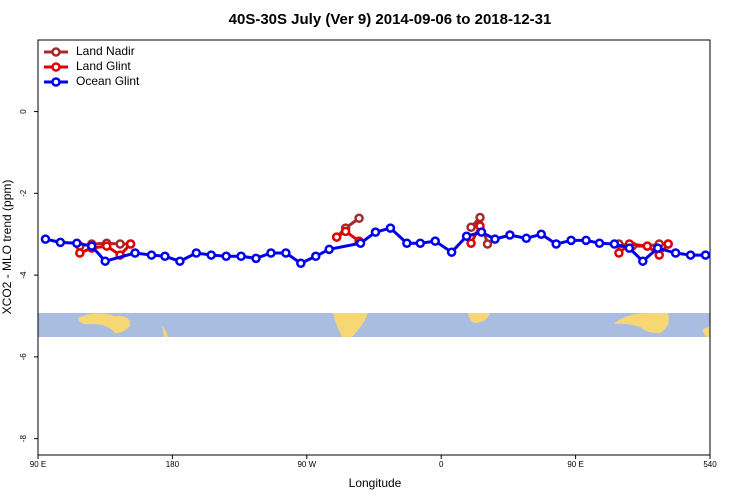  I want to click on map-strip, so click(374, 325).